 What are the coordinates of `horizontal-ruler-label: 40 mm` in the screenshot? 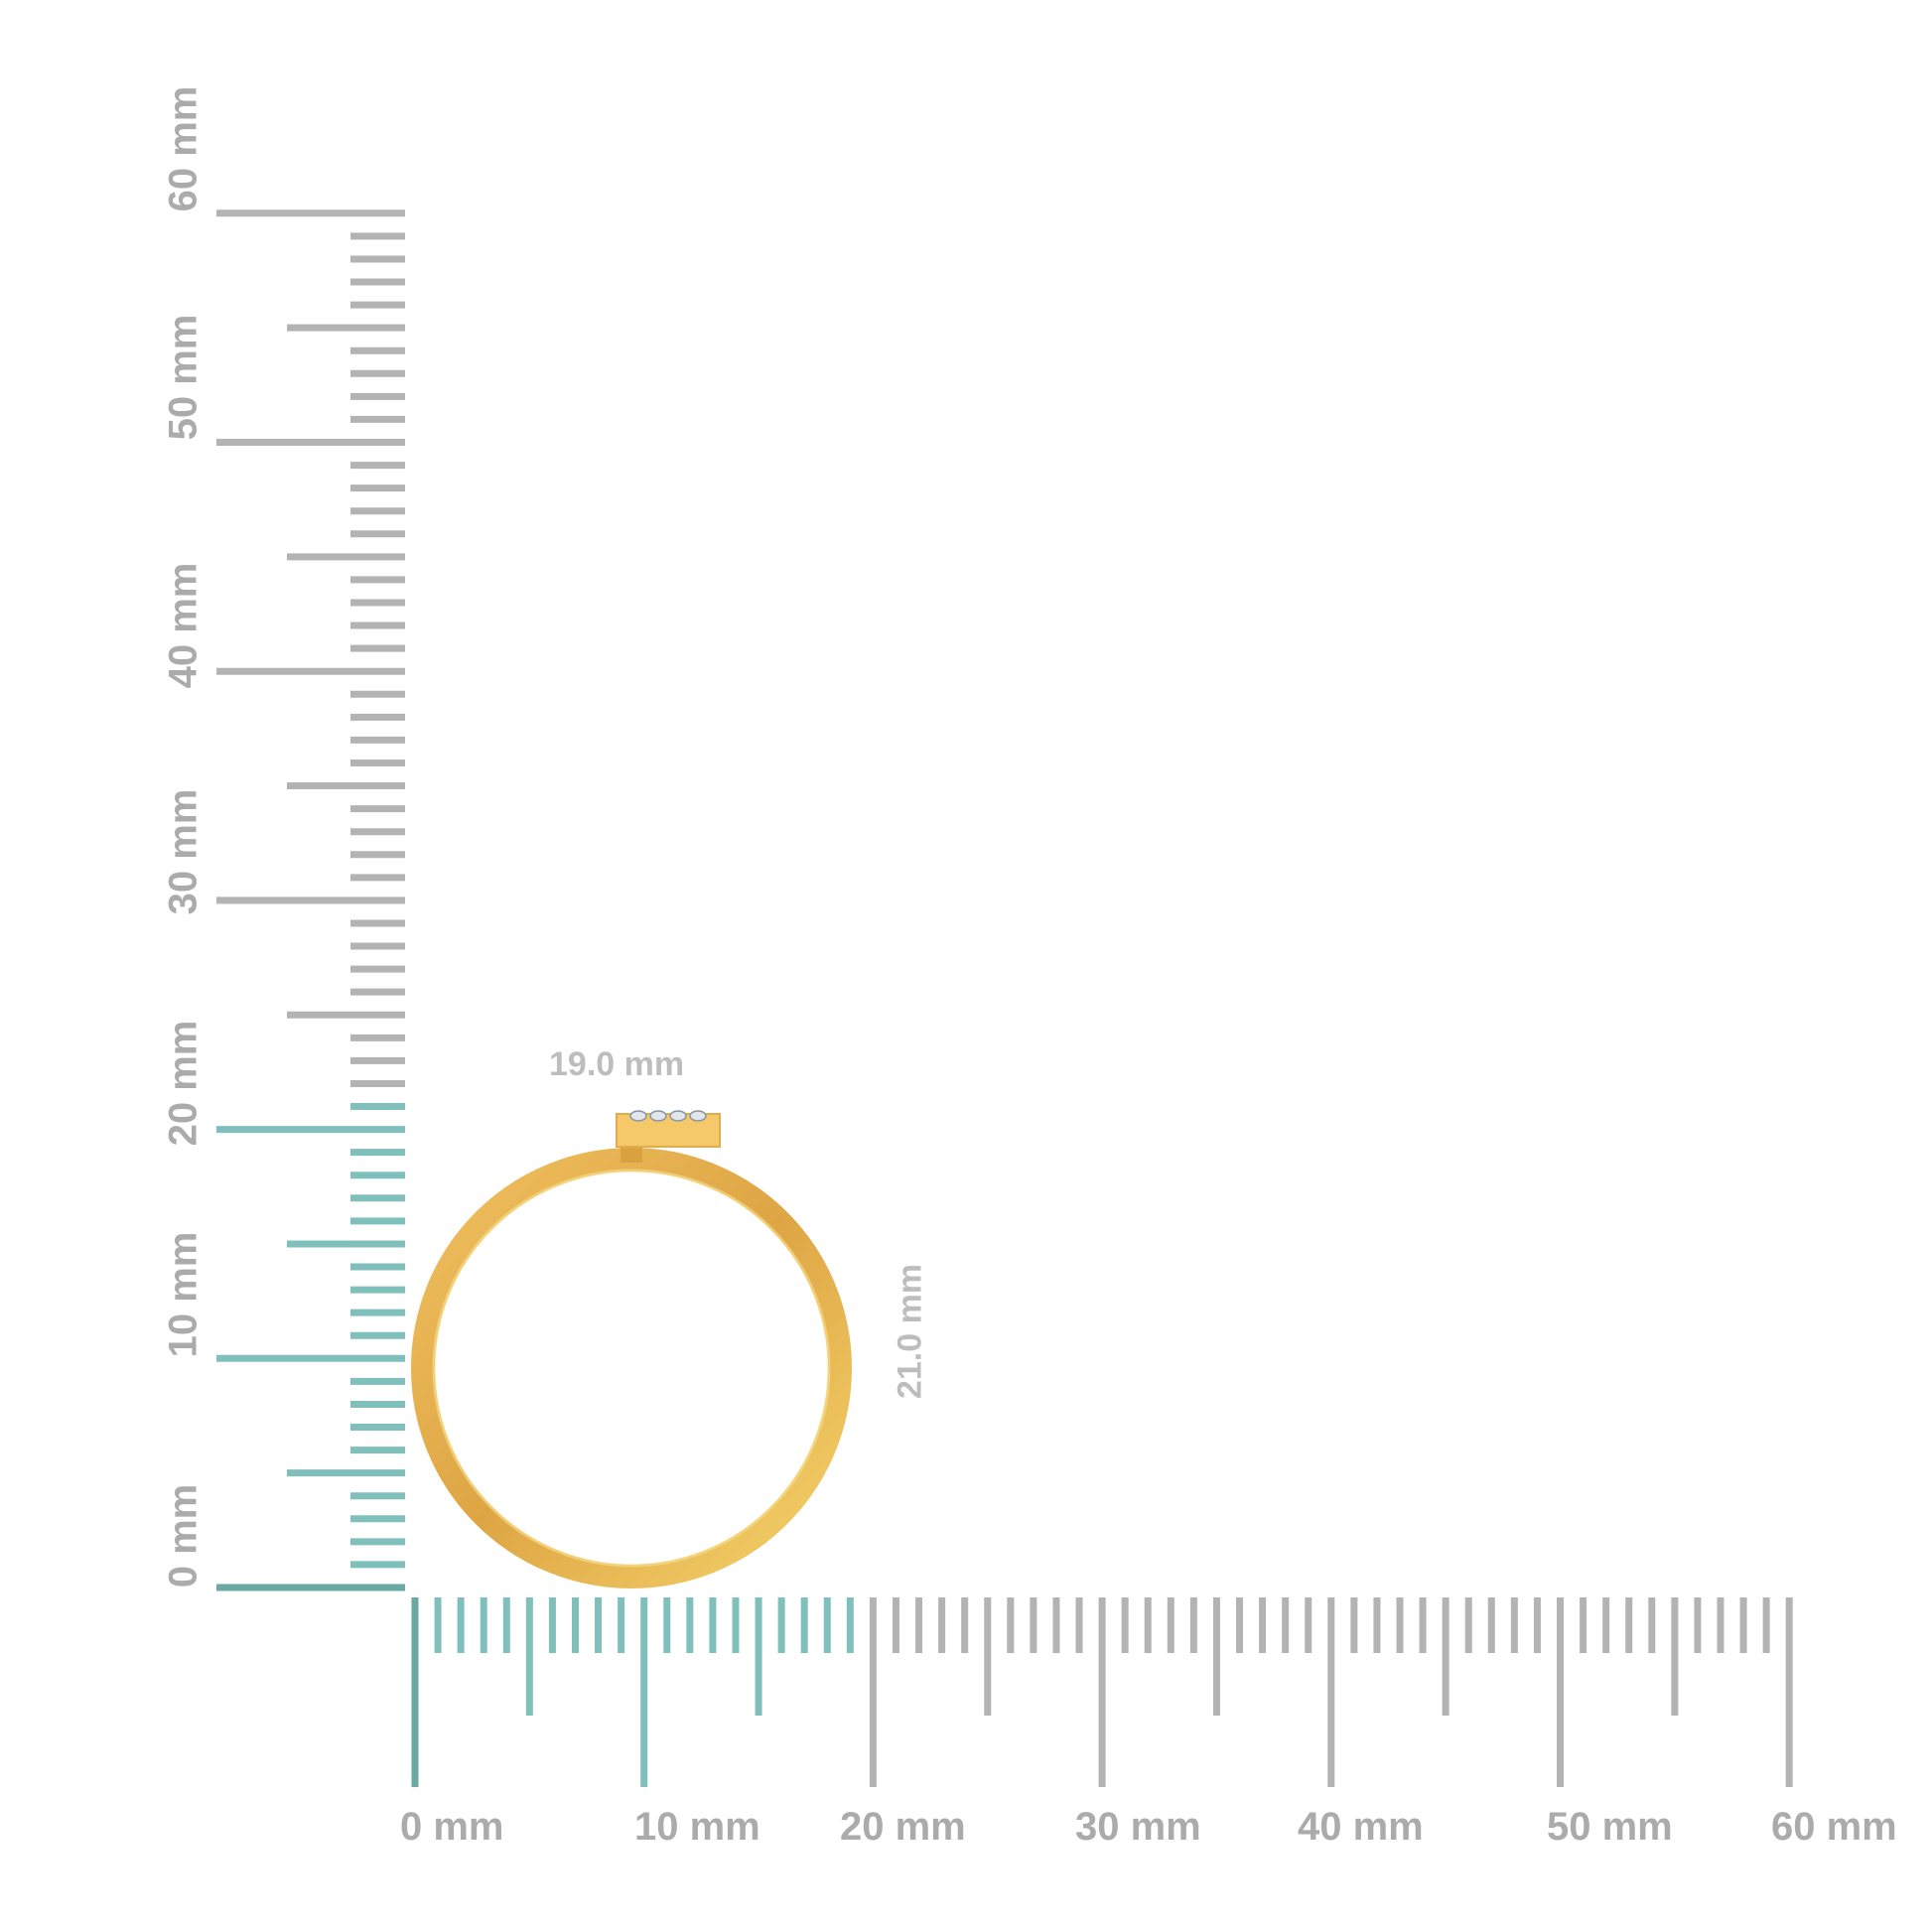 It's located at (1361, 1827).